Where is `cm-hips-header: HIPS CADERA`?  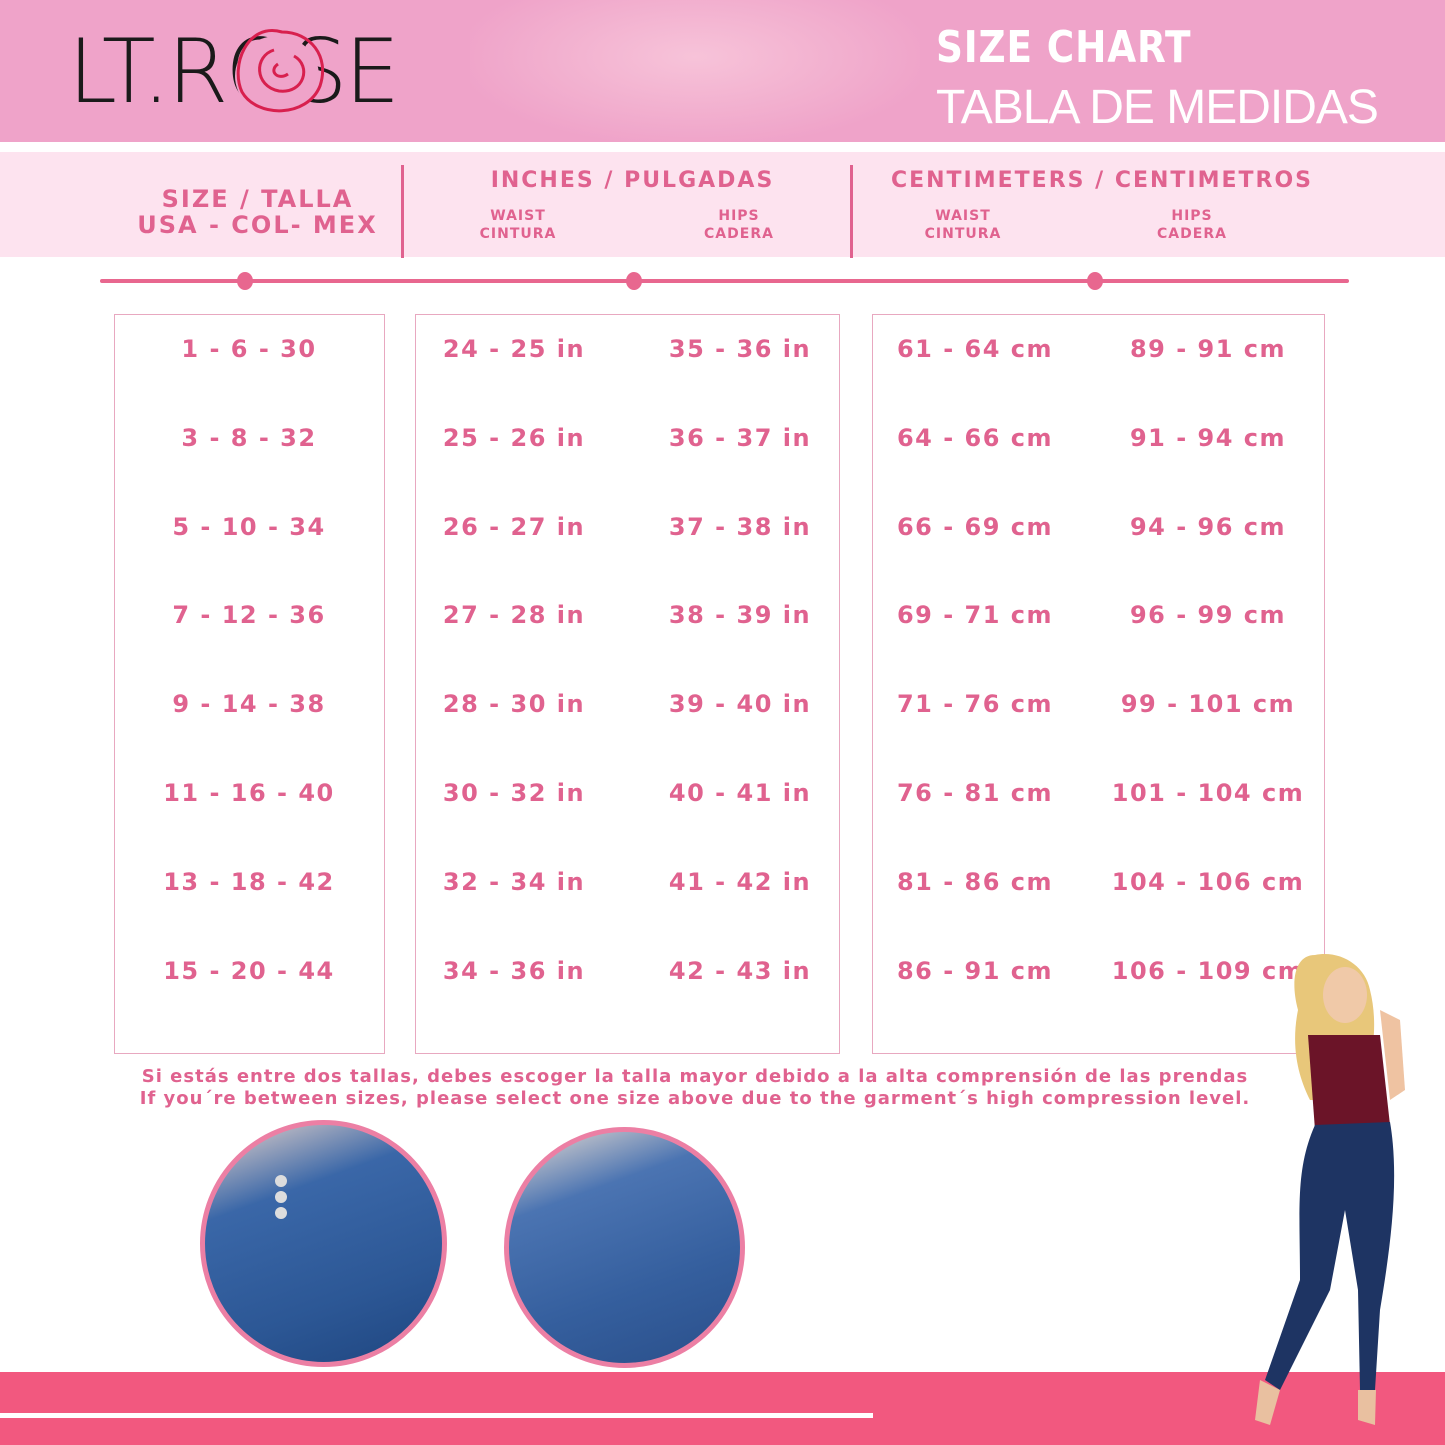
cm-hips-header: HIPS CADERA is located at coordinates (1192, 225).